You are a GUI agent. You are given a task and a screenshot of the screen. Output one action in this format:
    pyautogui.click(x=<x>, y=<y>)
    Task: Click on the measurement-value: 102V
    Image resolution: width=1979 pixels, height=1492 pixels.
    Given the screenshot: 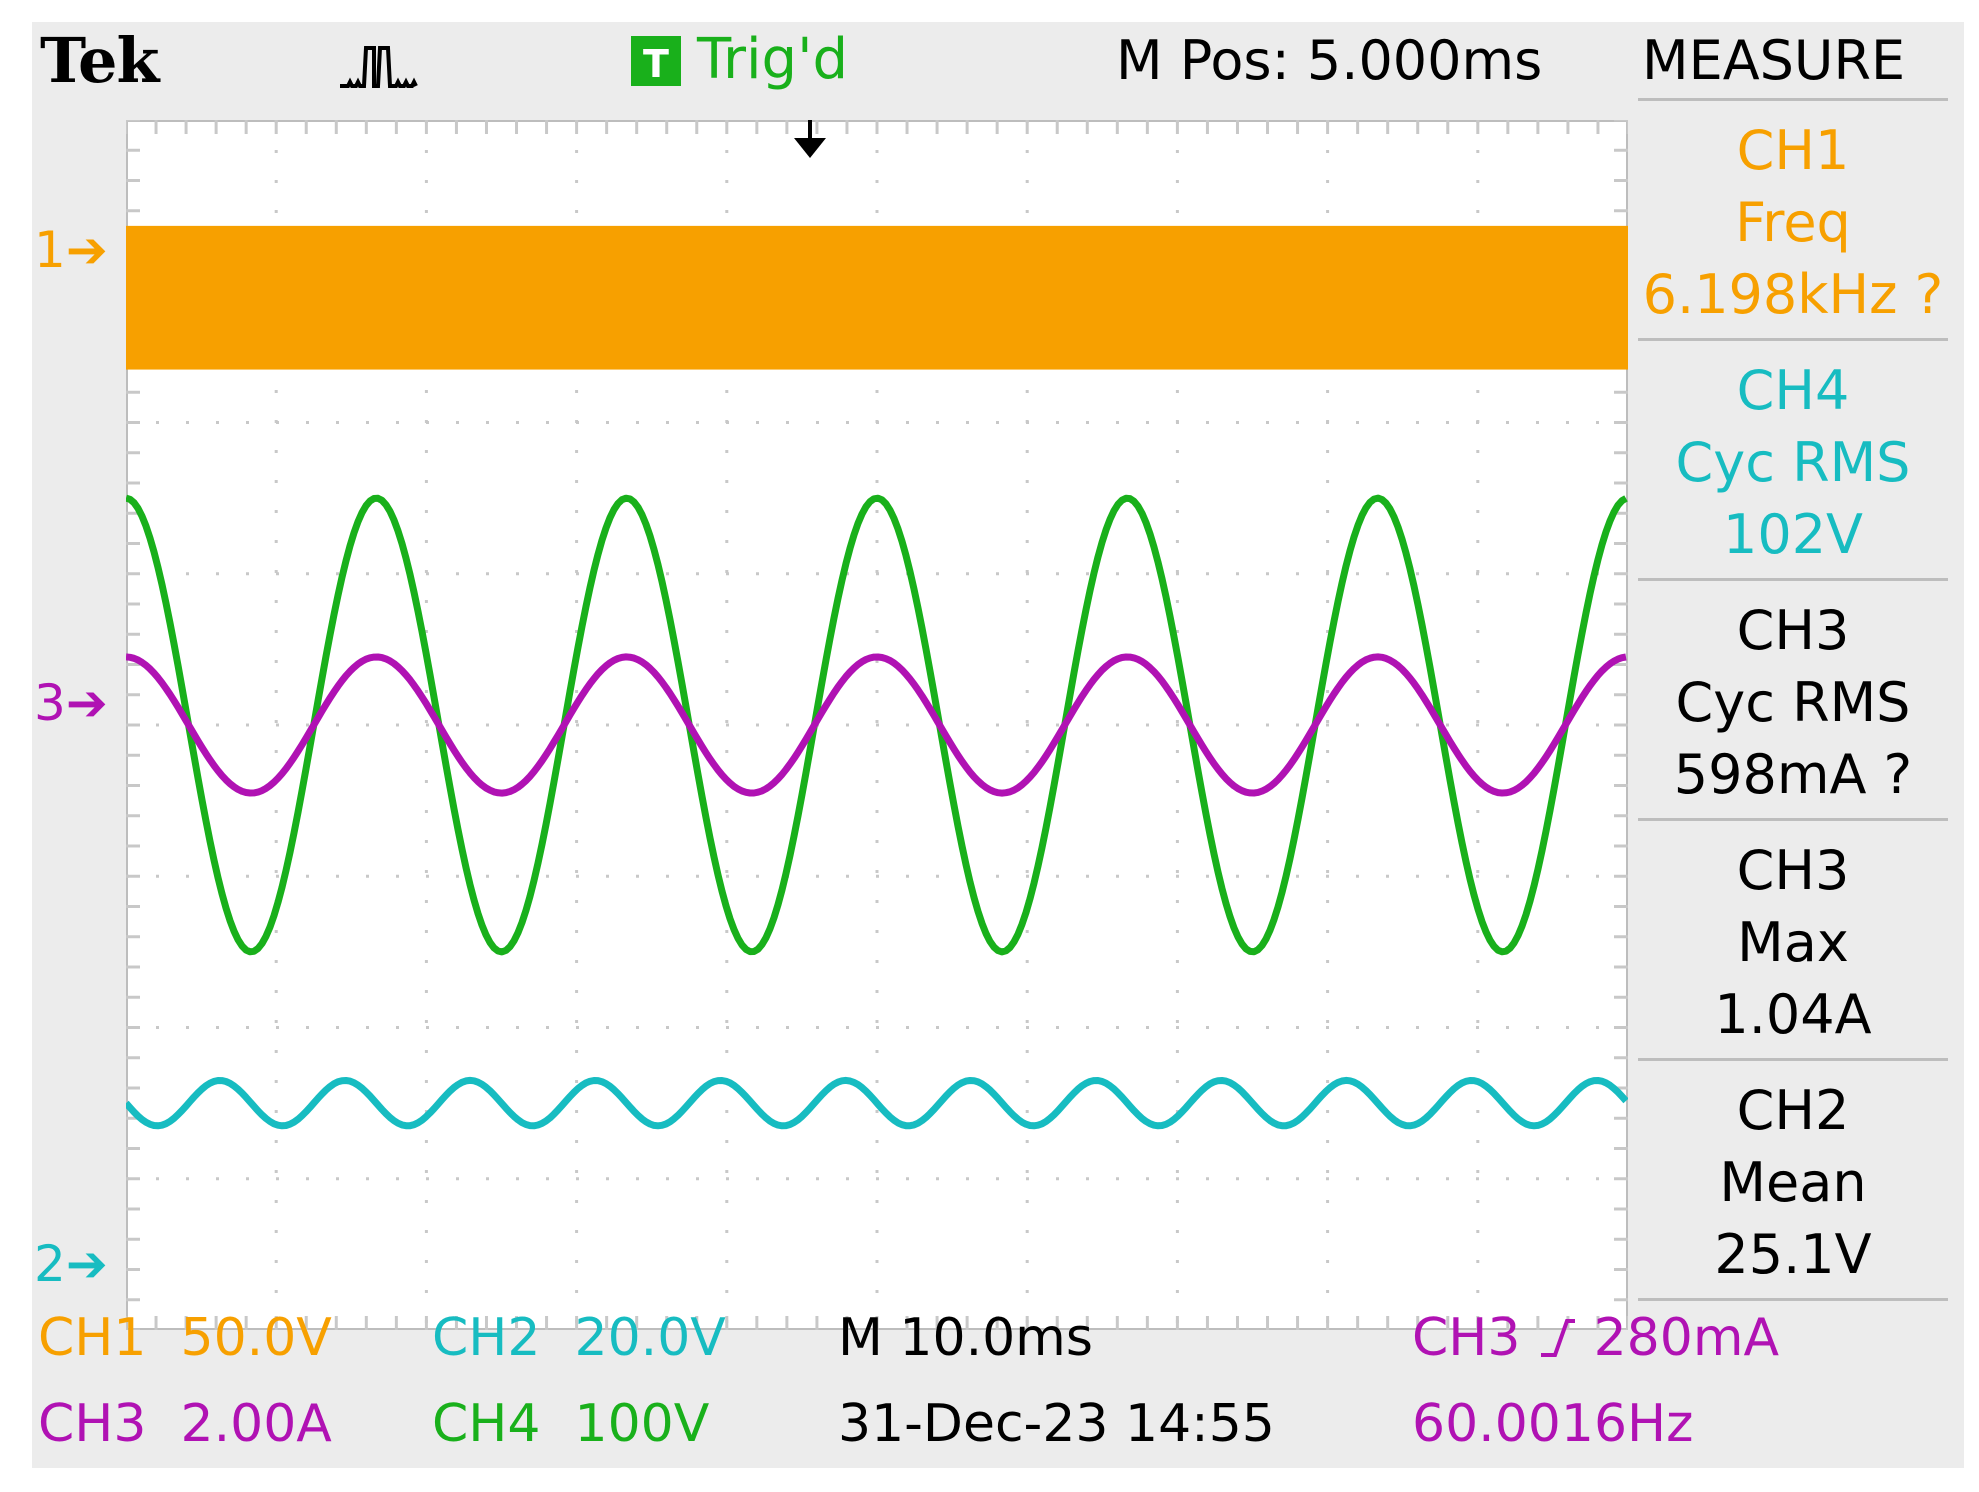 What is the action you would take?
    pyautogui.click(x=1792, y=534)
    